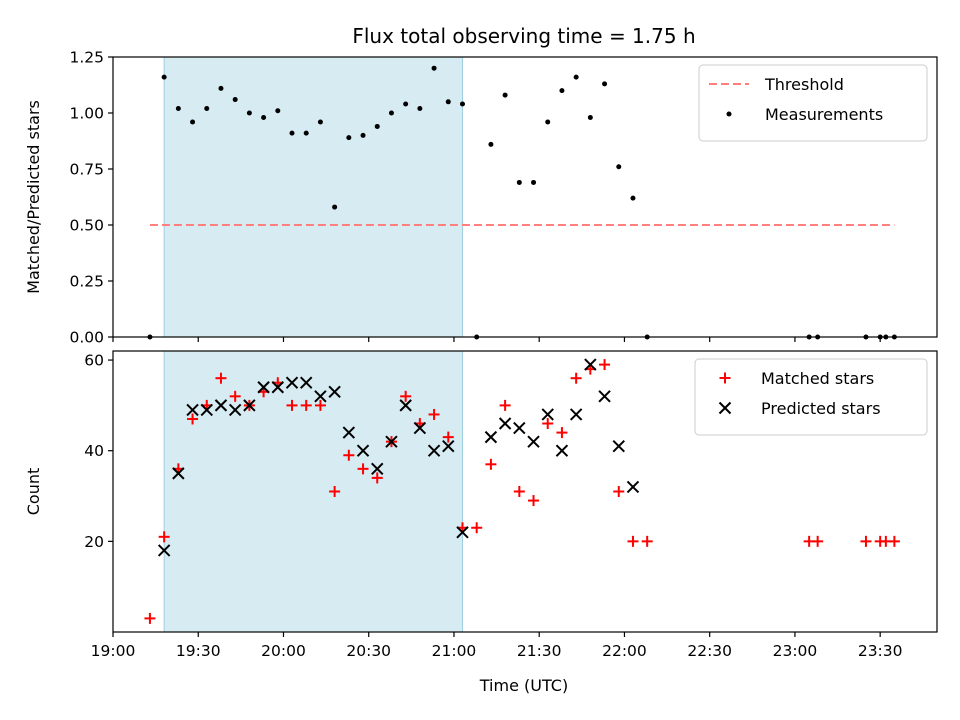 This screenshot has width=960, height=720. Describe the element at coordinates (804, 84) in the screenshot. I see `legend-entry-label: Threshold` at that location.